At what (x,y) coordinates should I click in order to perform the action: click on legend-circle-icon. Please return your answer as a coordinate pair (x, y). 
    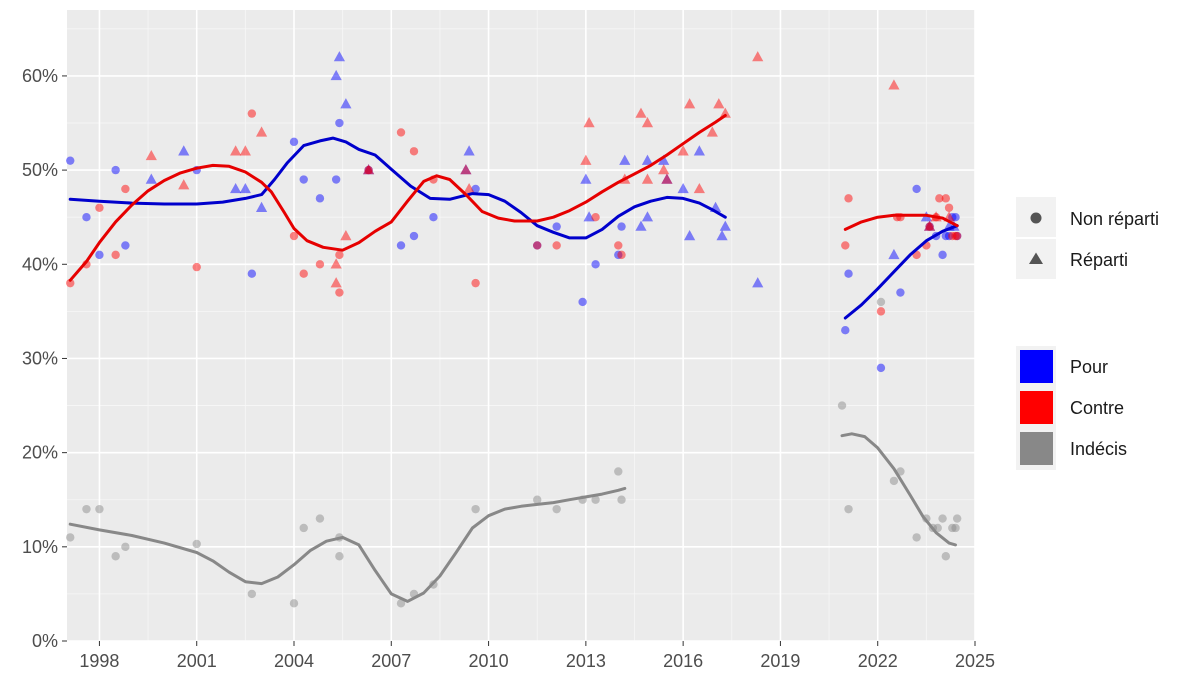
    Looking at the image, I should click on (1036, 218).